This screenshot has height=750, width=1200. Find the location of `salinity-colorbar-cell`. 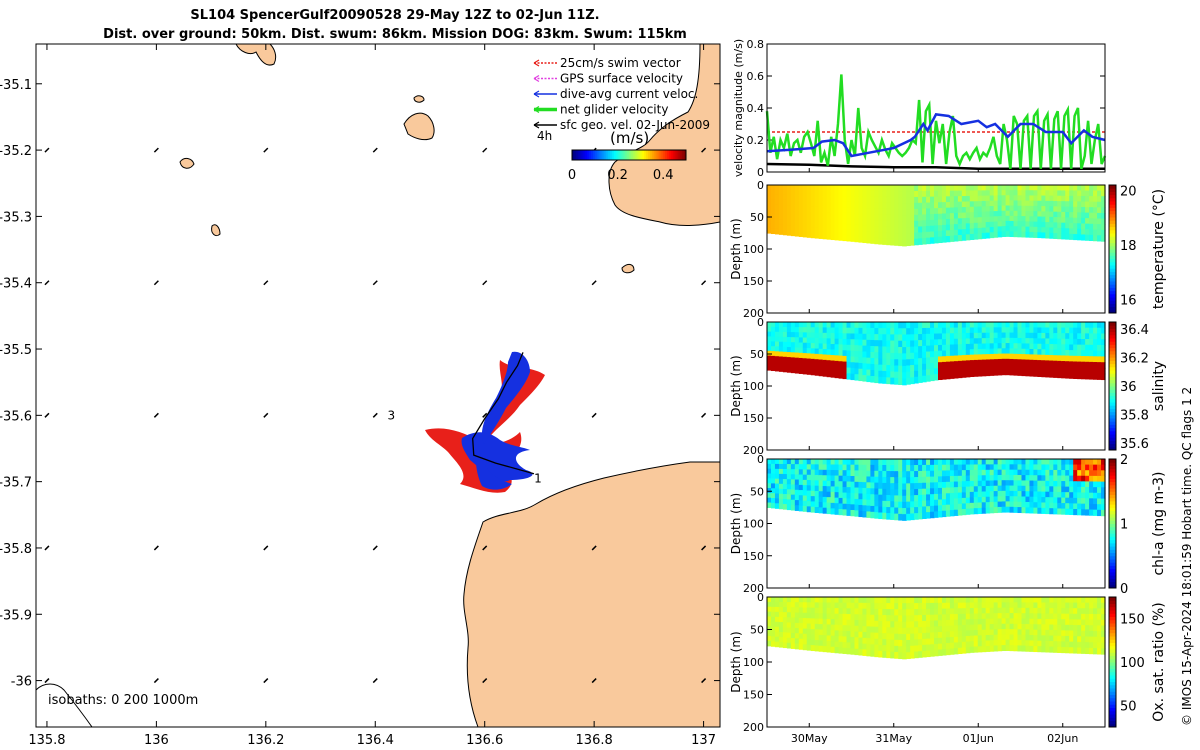

salinity-colorbar-cell is located at coordinates (1112, 352).